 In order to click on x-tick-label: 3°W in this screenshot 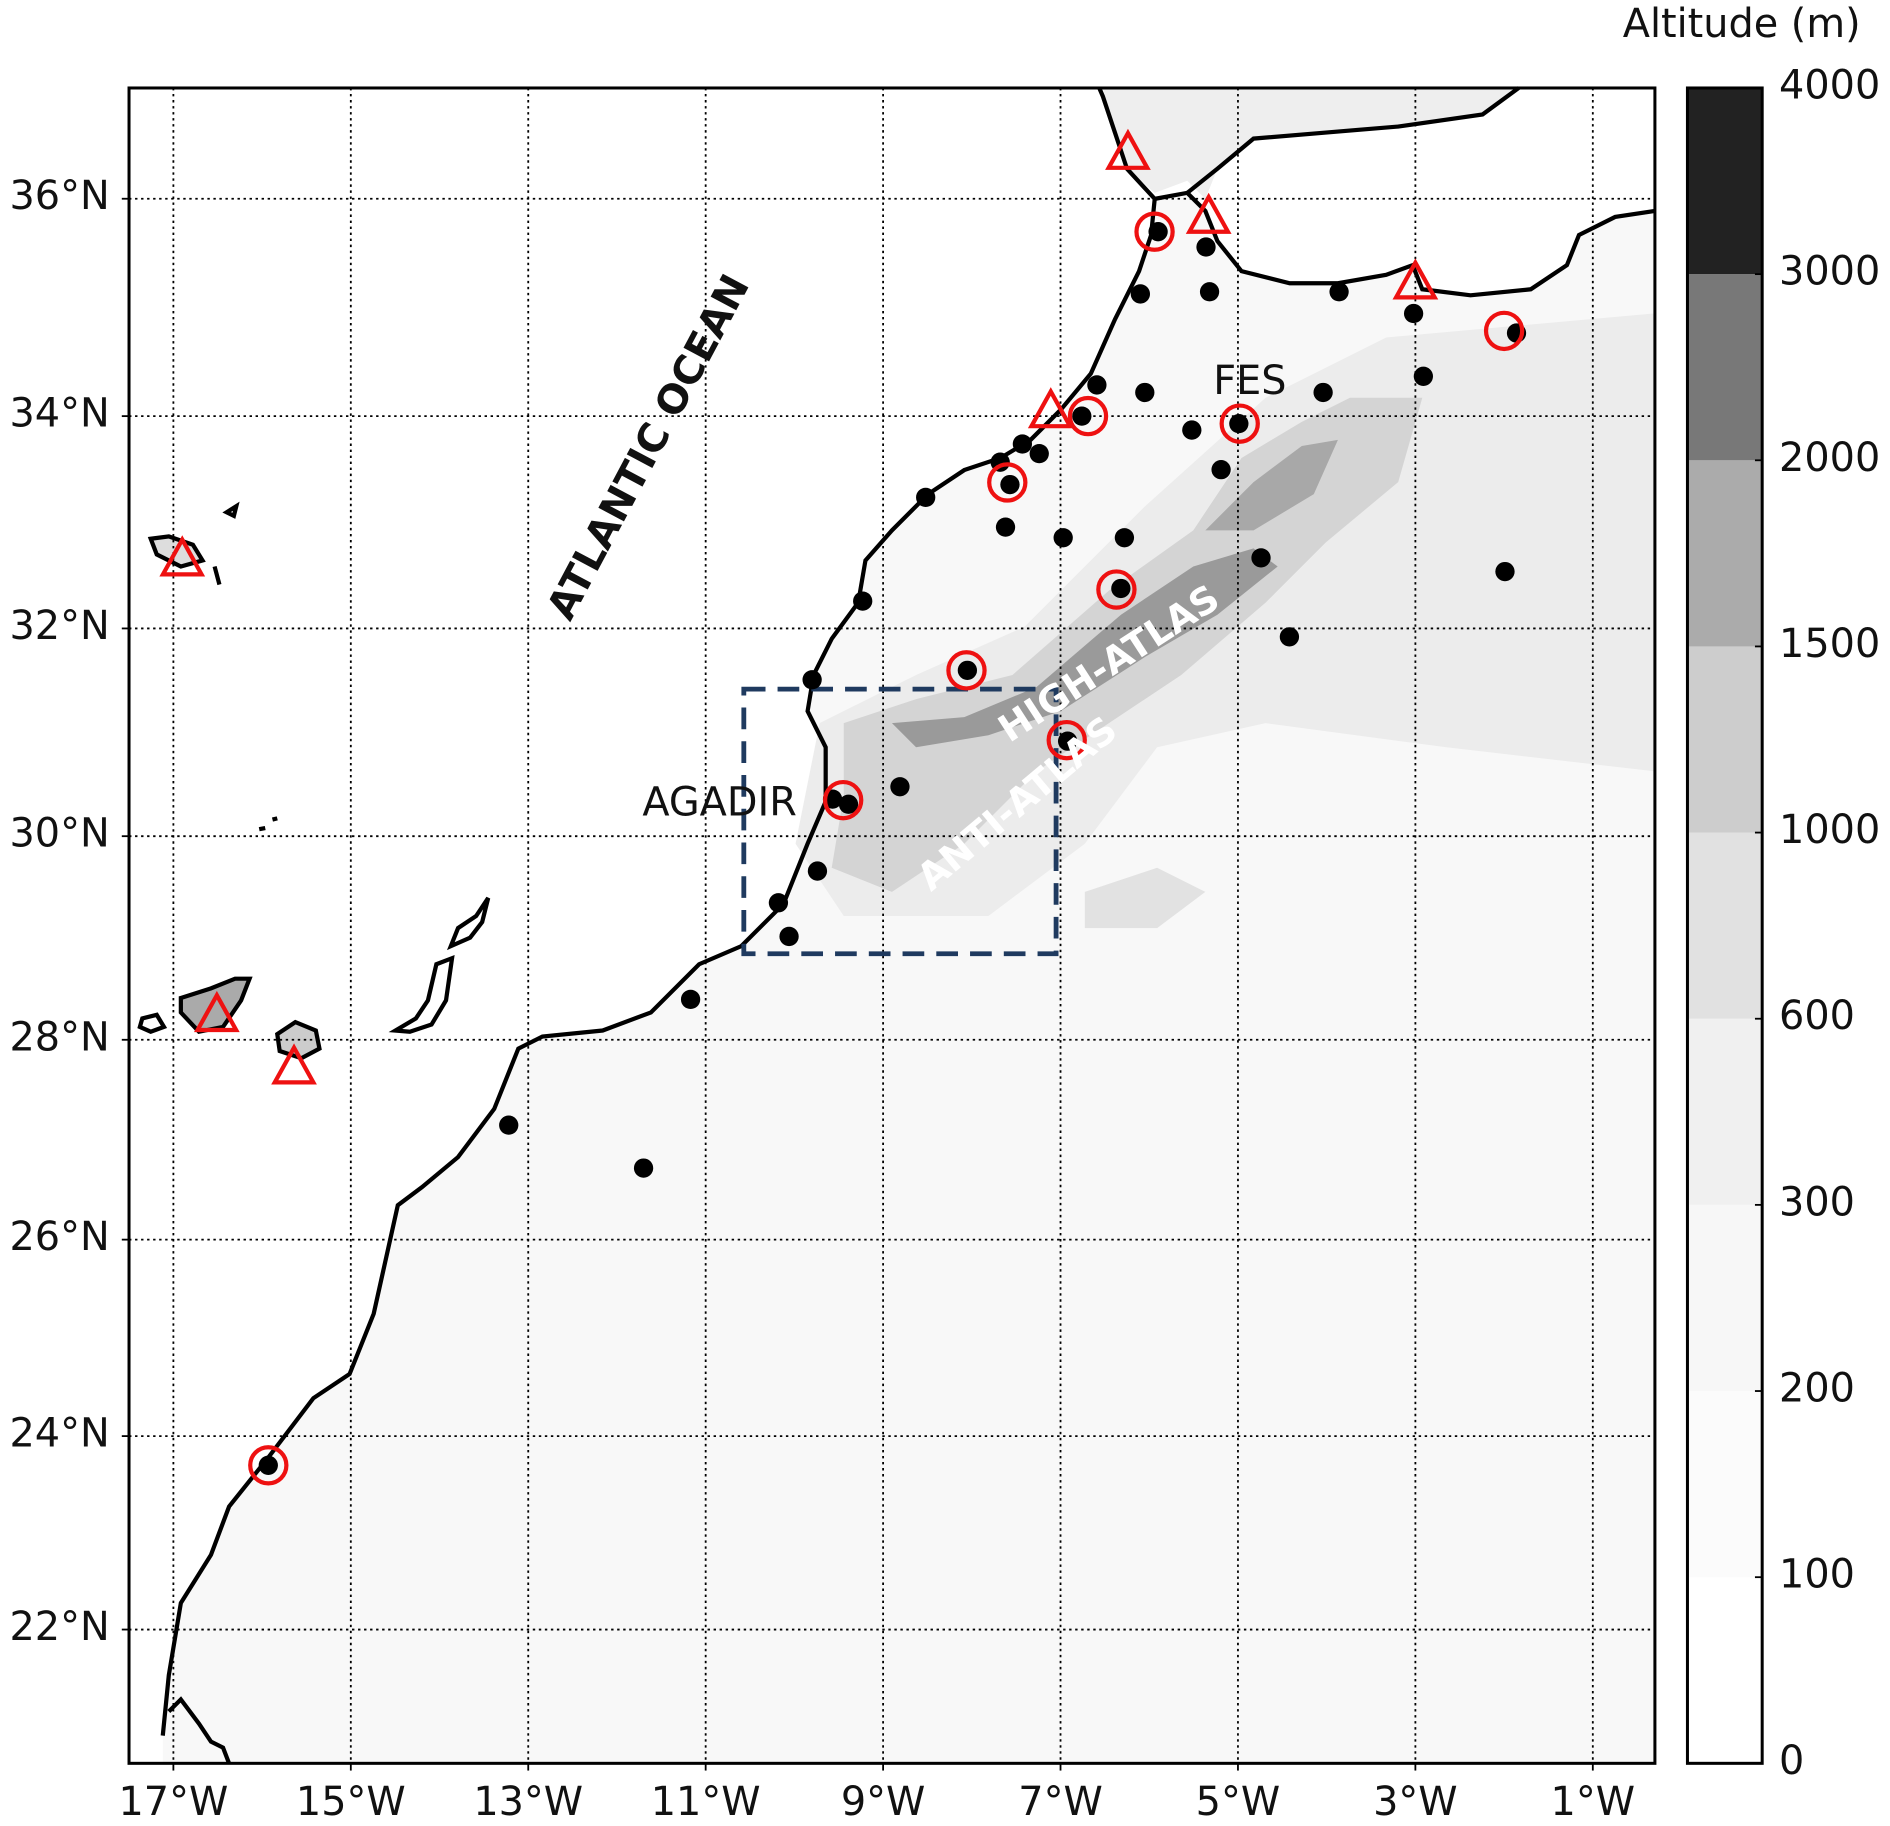, I will do `click(1415, 1802)`.